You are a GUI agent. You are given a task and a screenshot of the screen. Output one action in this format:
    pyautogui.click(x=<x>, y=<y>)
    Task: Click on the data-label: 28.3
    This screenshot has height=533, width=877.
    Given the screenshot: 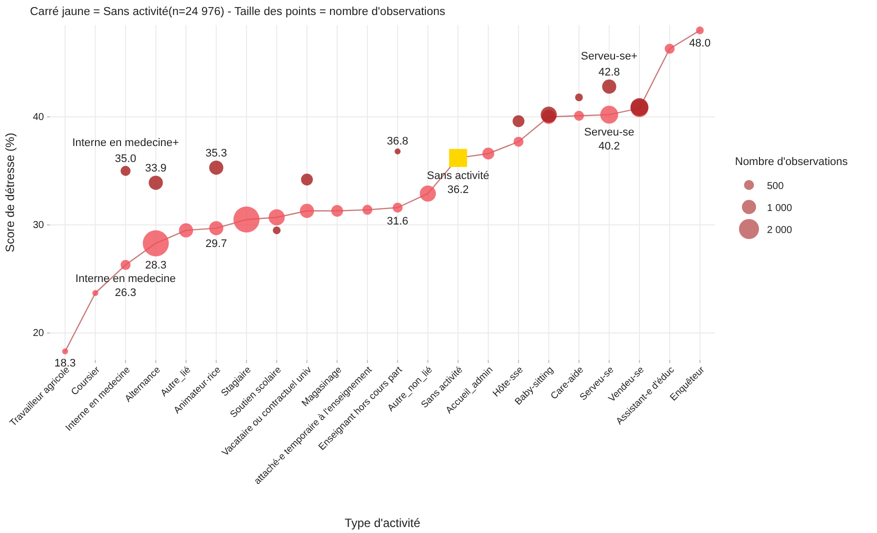 What is the action you would take?
    pyautogui.click(x=156, y=265)
    